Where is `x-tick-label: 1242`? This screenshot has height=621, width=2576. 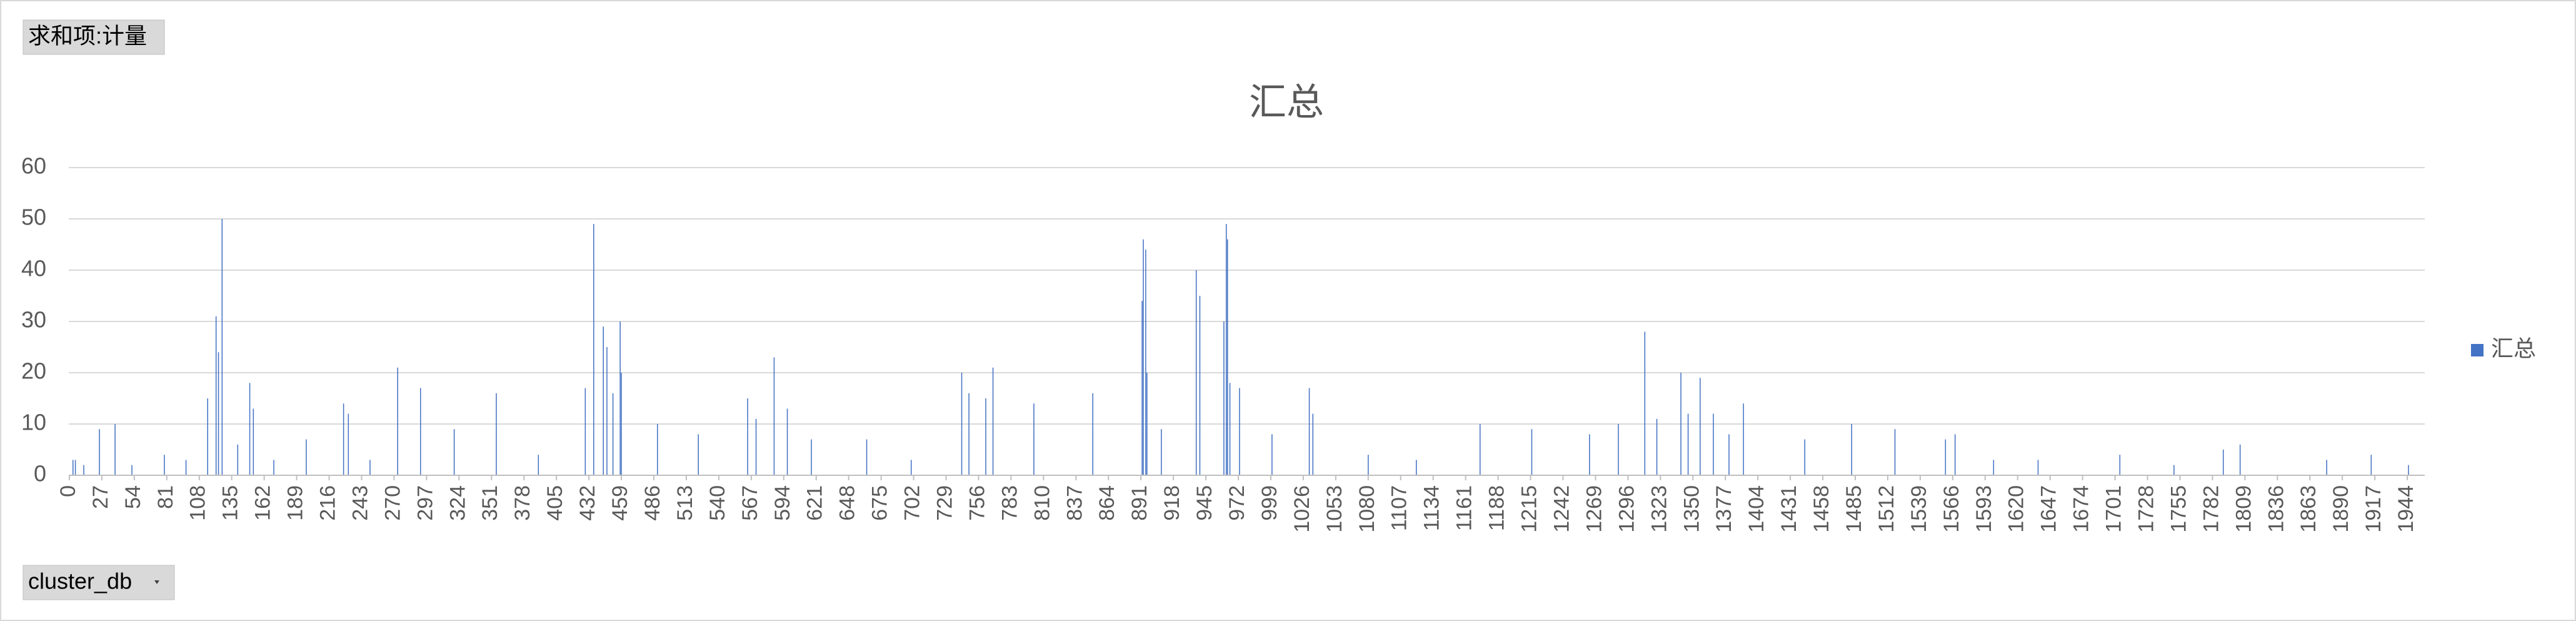 x-tick-label: 1242 is located at coordinates (1561, 509).